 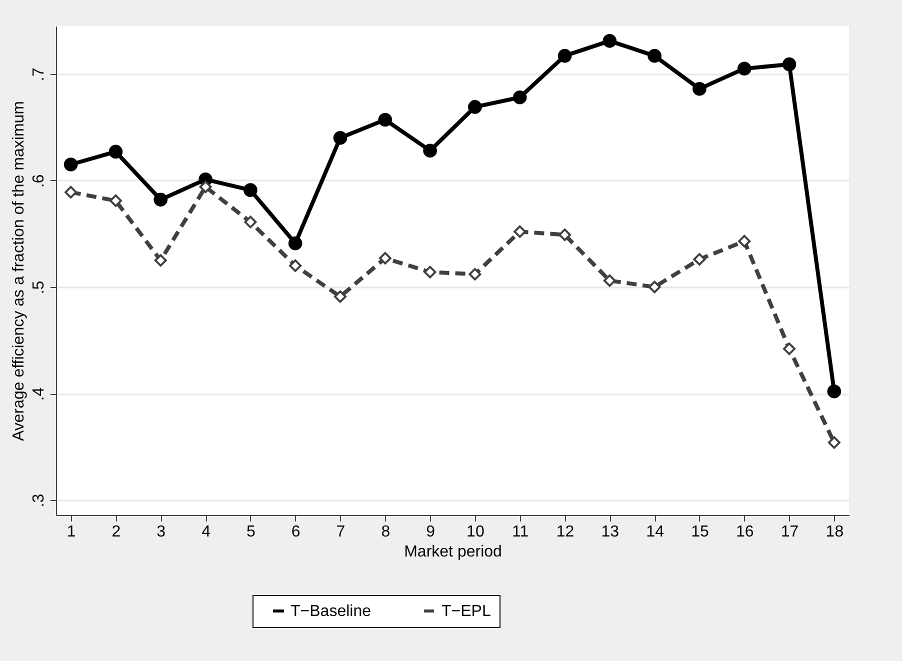 What do you see at coordinates (466, 611) in the screenshot?
I see `legend-label: T−EPL` at bounding box center [466, 611].